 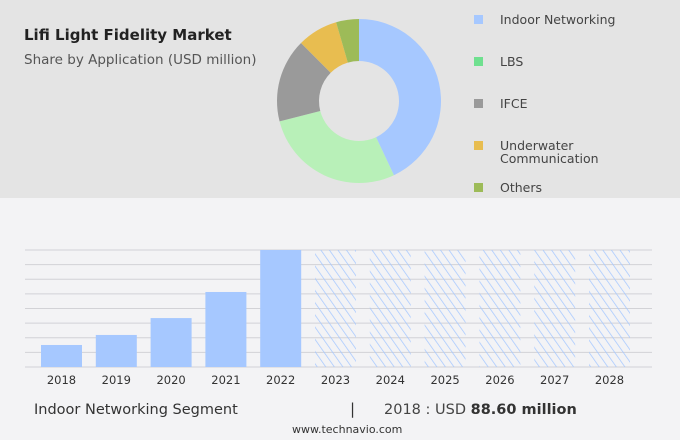 I want to click on slice-lbs, so click(x=336, y=146).